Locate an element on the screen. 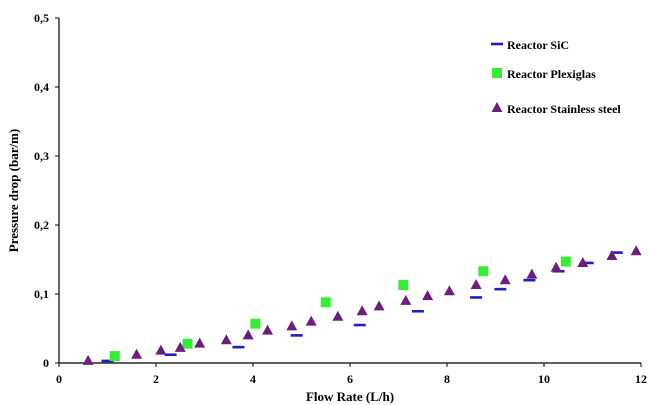 The image size is (651, 405). y-tick-label: 0,3 is located at coordinates (41, 156).